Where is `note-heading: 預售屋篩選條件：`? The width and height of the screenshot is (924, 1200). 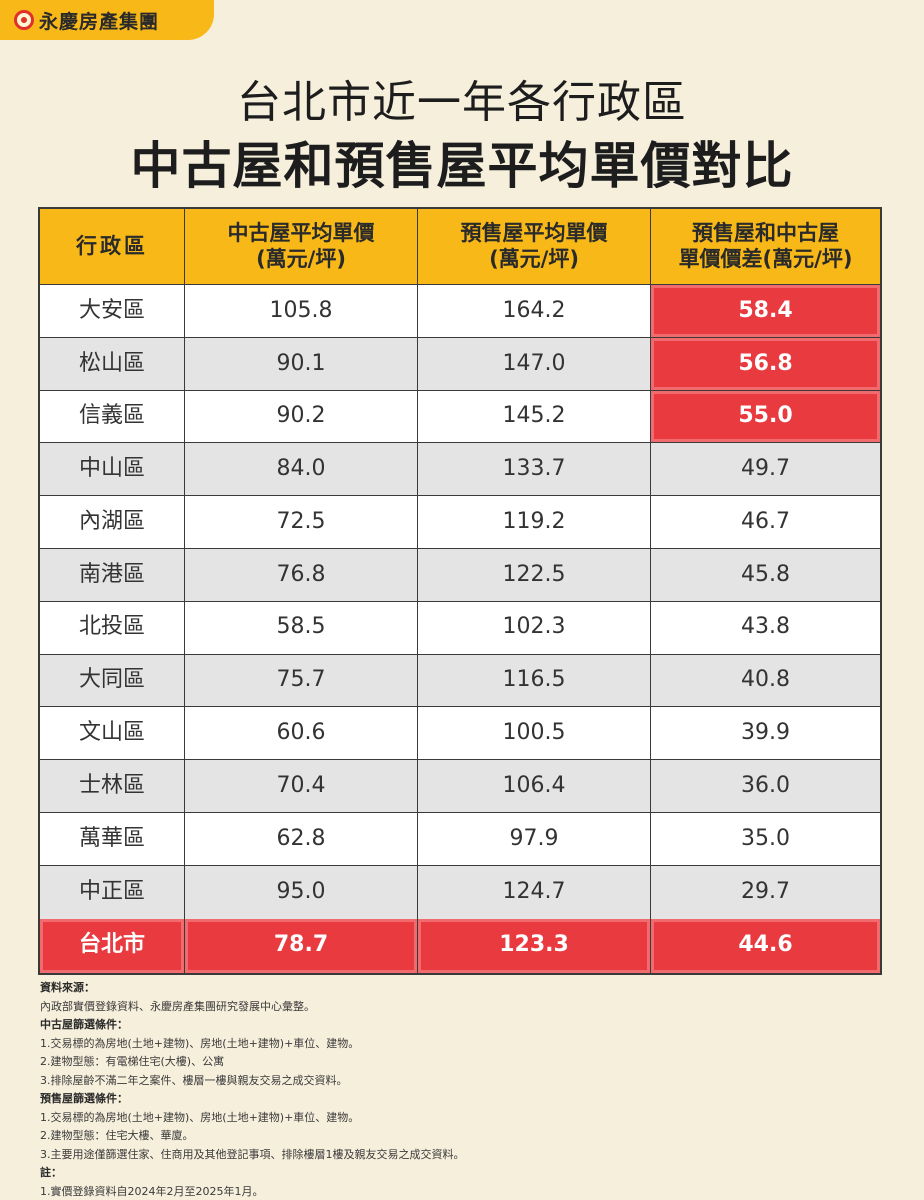 note-heading: 預售屋篩選條件： is located at coordinates (84, 1098).